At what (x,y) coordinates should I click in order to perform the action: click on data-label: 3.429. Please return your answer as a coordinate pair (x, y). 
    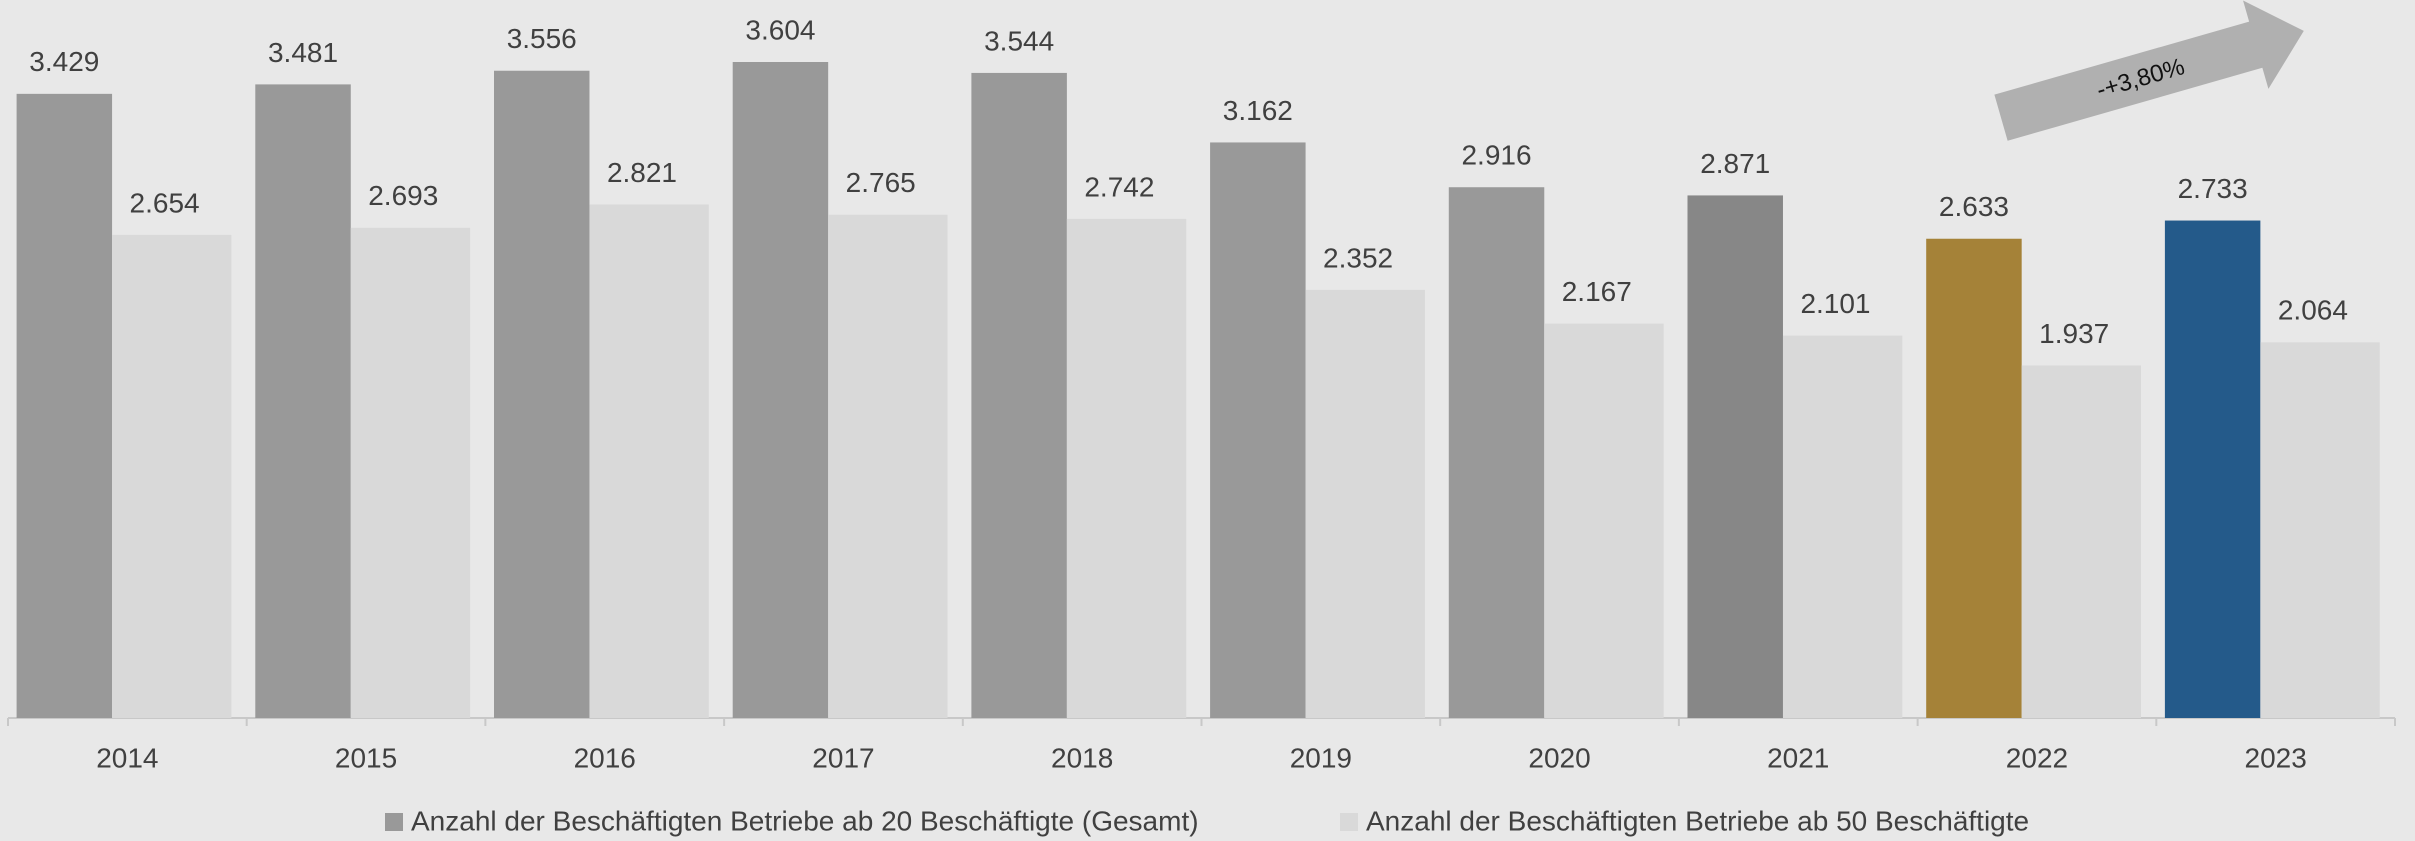
    Looking at the image, I should click on (64, 61).